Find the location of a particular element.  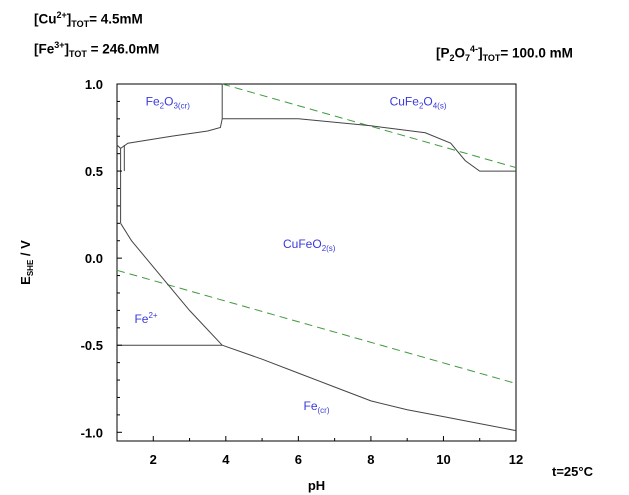

fe-concentration-label: [Fe3+]TOT = 246.0mM is located at coordinates (97, 50).